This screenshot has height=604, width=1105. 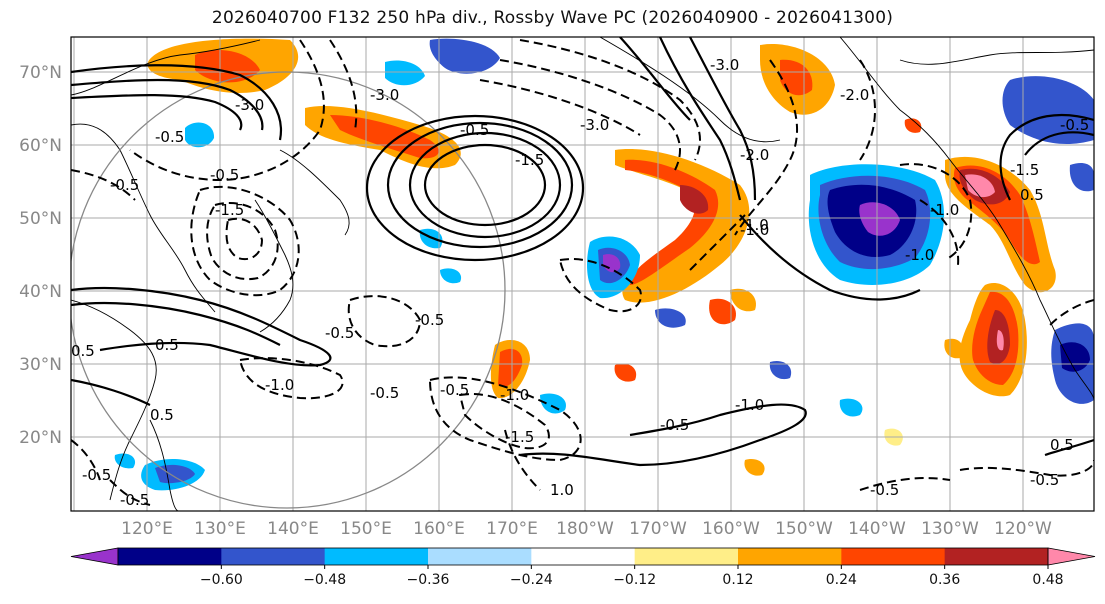 I want to click on colorbar-tick-label: −0.36, so click(x=428, y=580).